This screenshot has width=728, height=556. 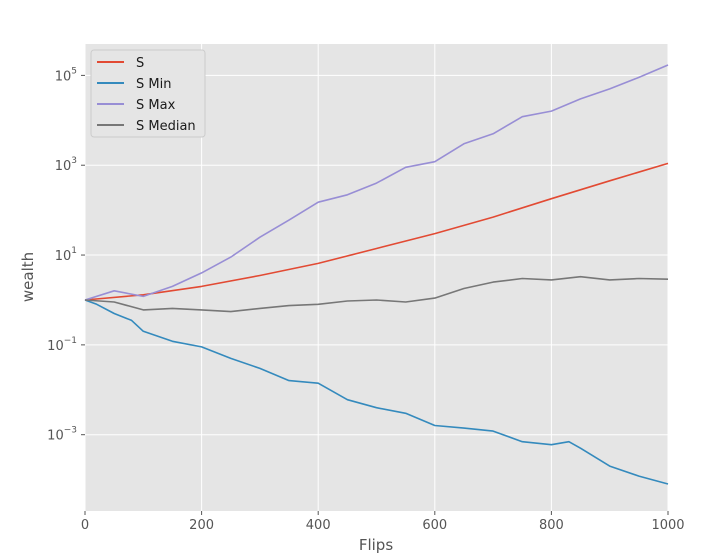 I want to click on x-axis-ticks: 0 200 400 600 800 1000, so click(x=383, y=522).